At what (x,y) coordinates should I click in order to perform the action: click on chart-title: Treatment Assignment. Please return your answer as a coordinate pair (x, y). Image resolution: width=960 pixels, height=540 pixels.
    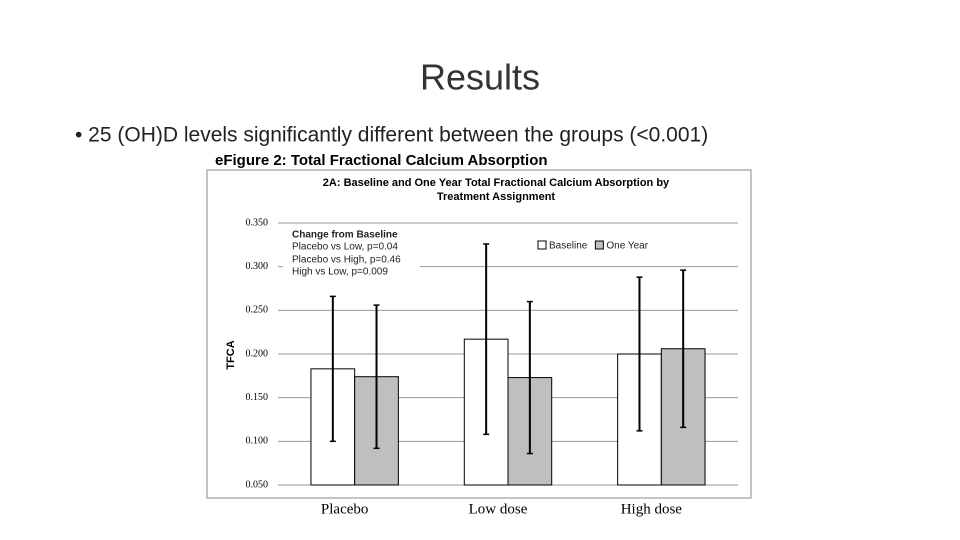
    Looking at the image, I should click on (496, 197).